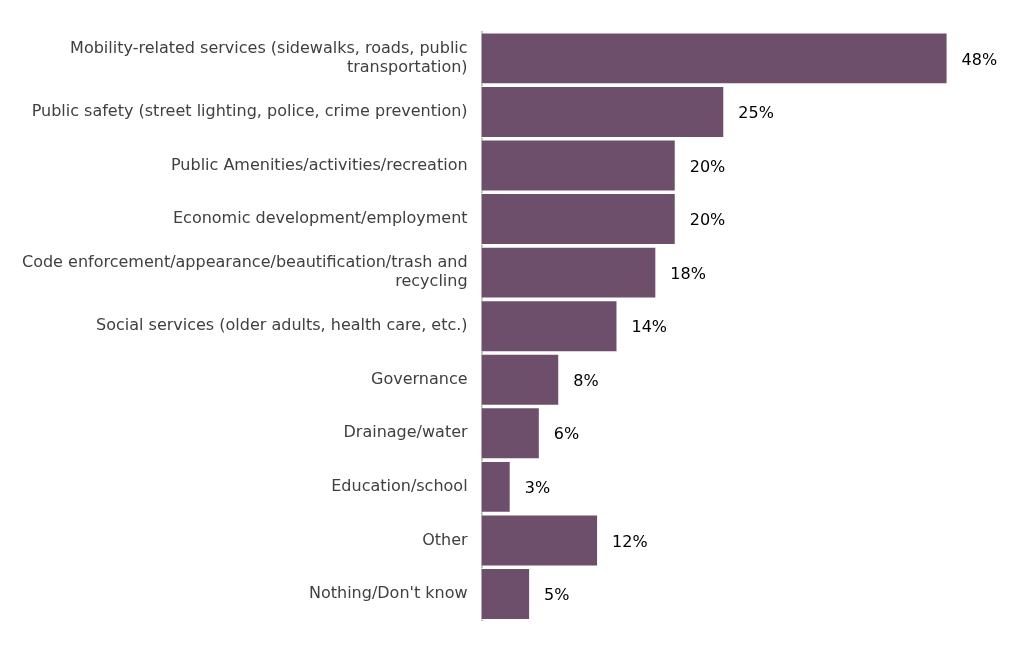 This screenshot has width=1035, height=662. I want to click on y-tick-label: Drainage/water, so click(405, 432).